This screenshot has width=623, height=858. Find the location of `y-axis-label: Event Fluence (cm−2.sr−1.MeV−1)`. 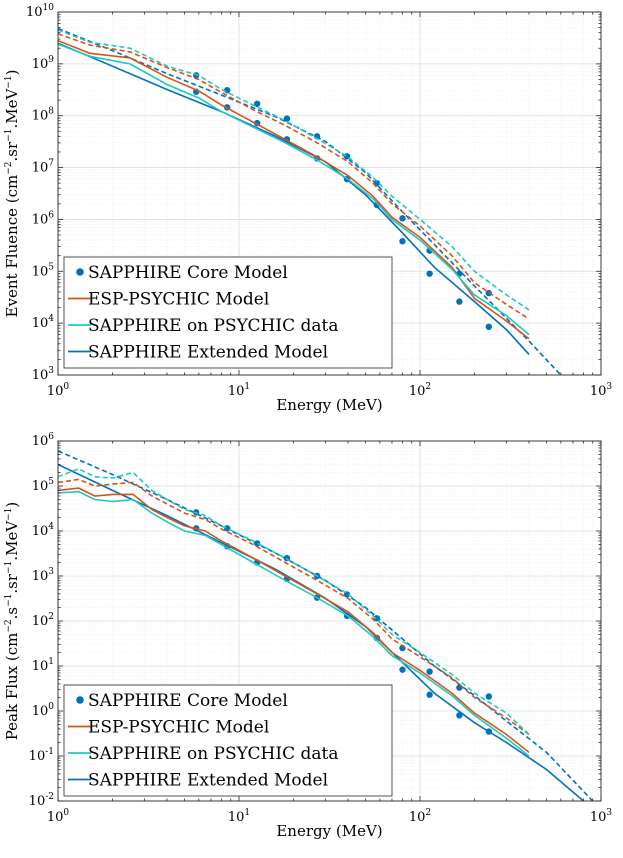

y-axis-label: Event Fluence (cm−2.sr−1.MeV−1) is located at coordinates (12, 194).